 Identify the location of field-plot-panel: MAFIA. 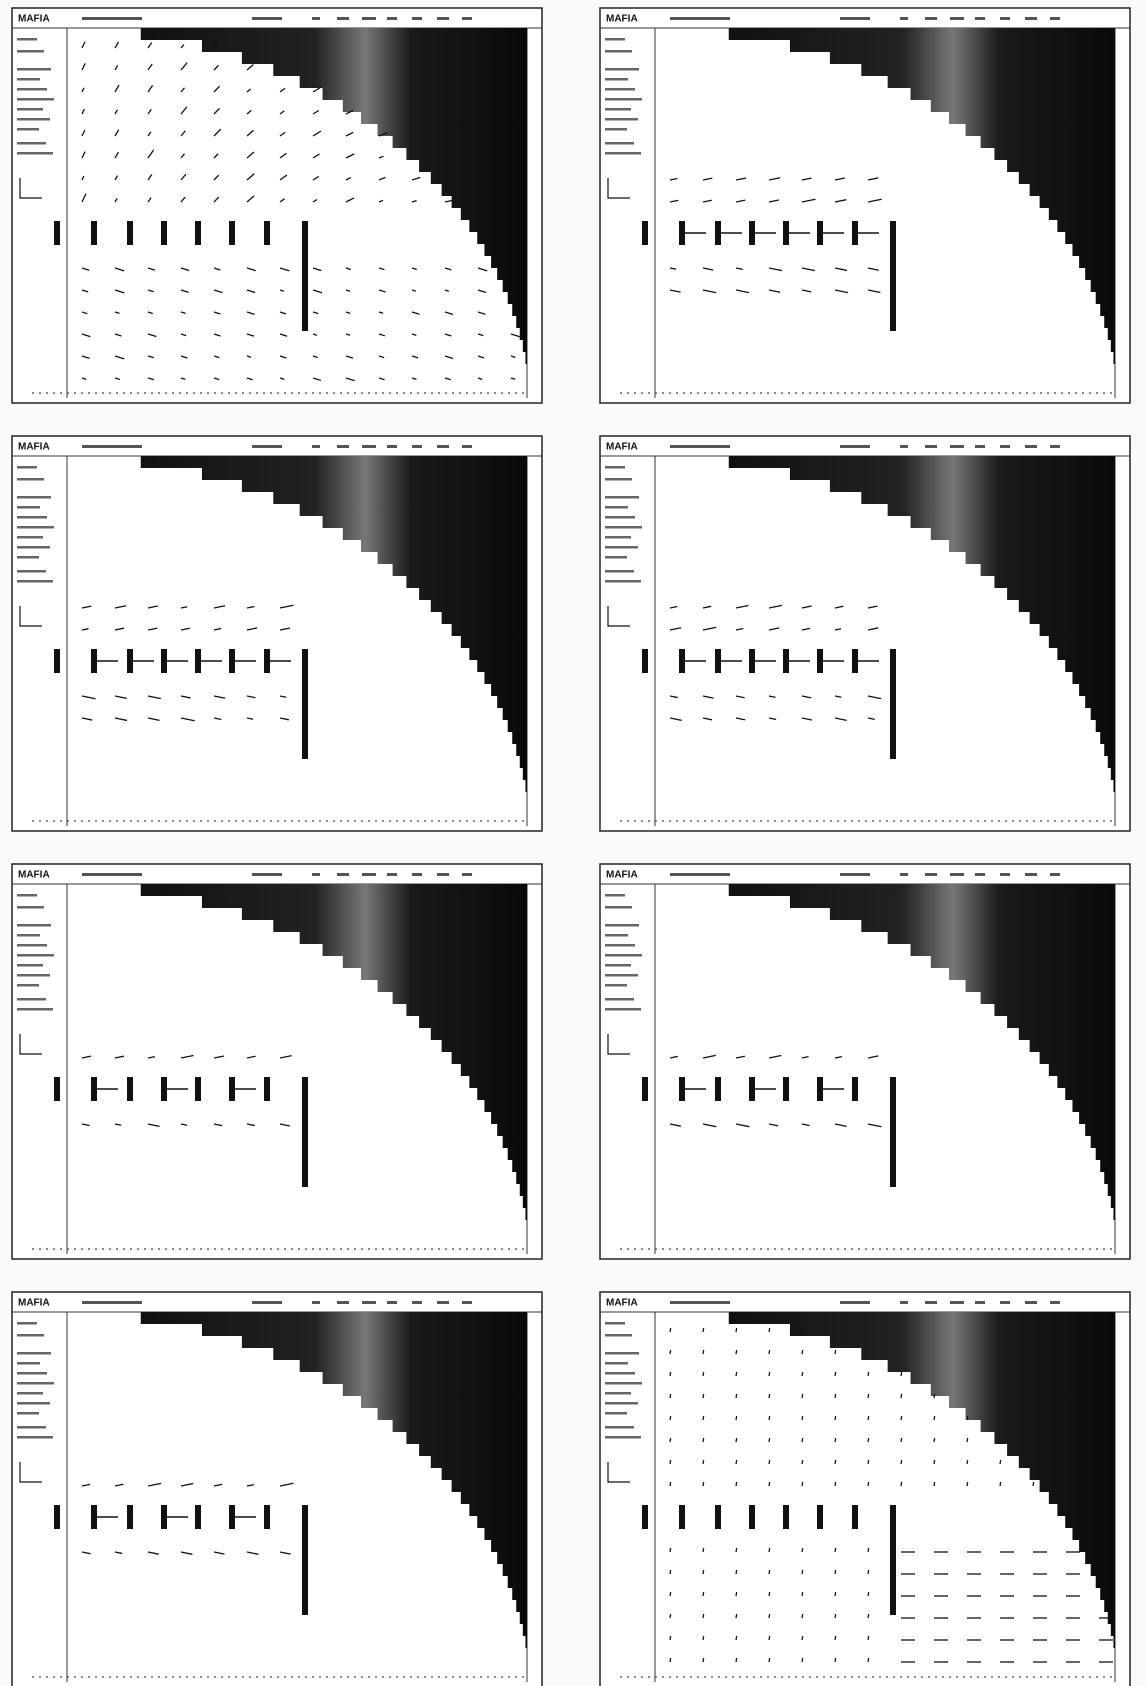
(277, 205).